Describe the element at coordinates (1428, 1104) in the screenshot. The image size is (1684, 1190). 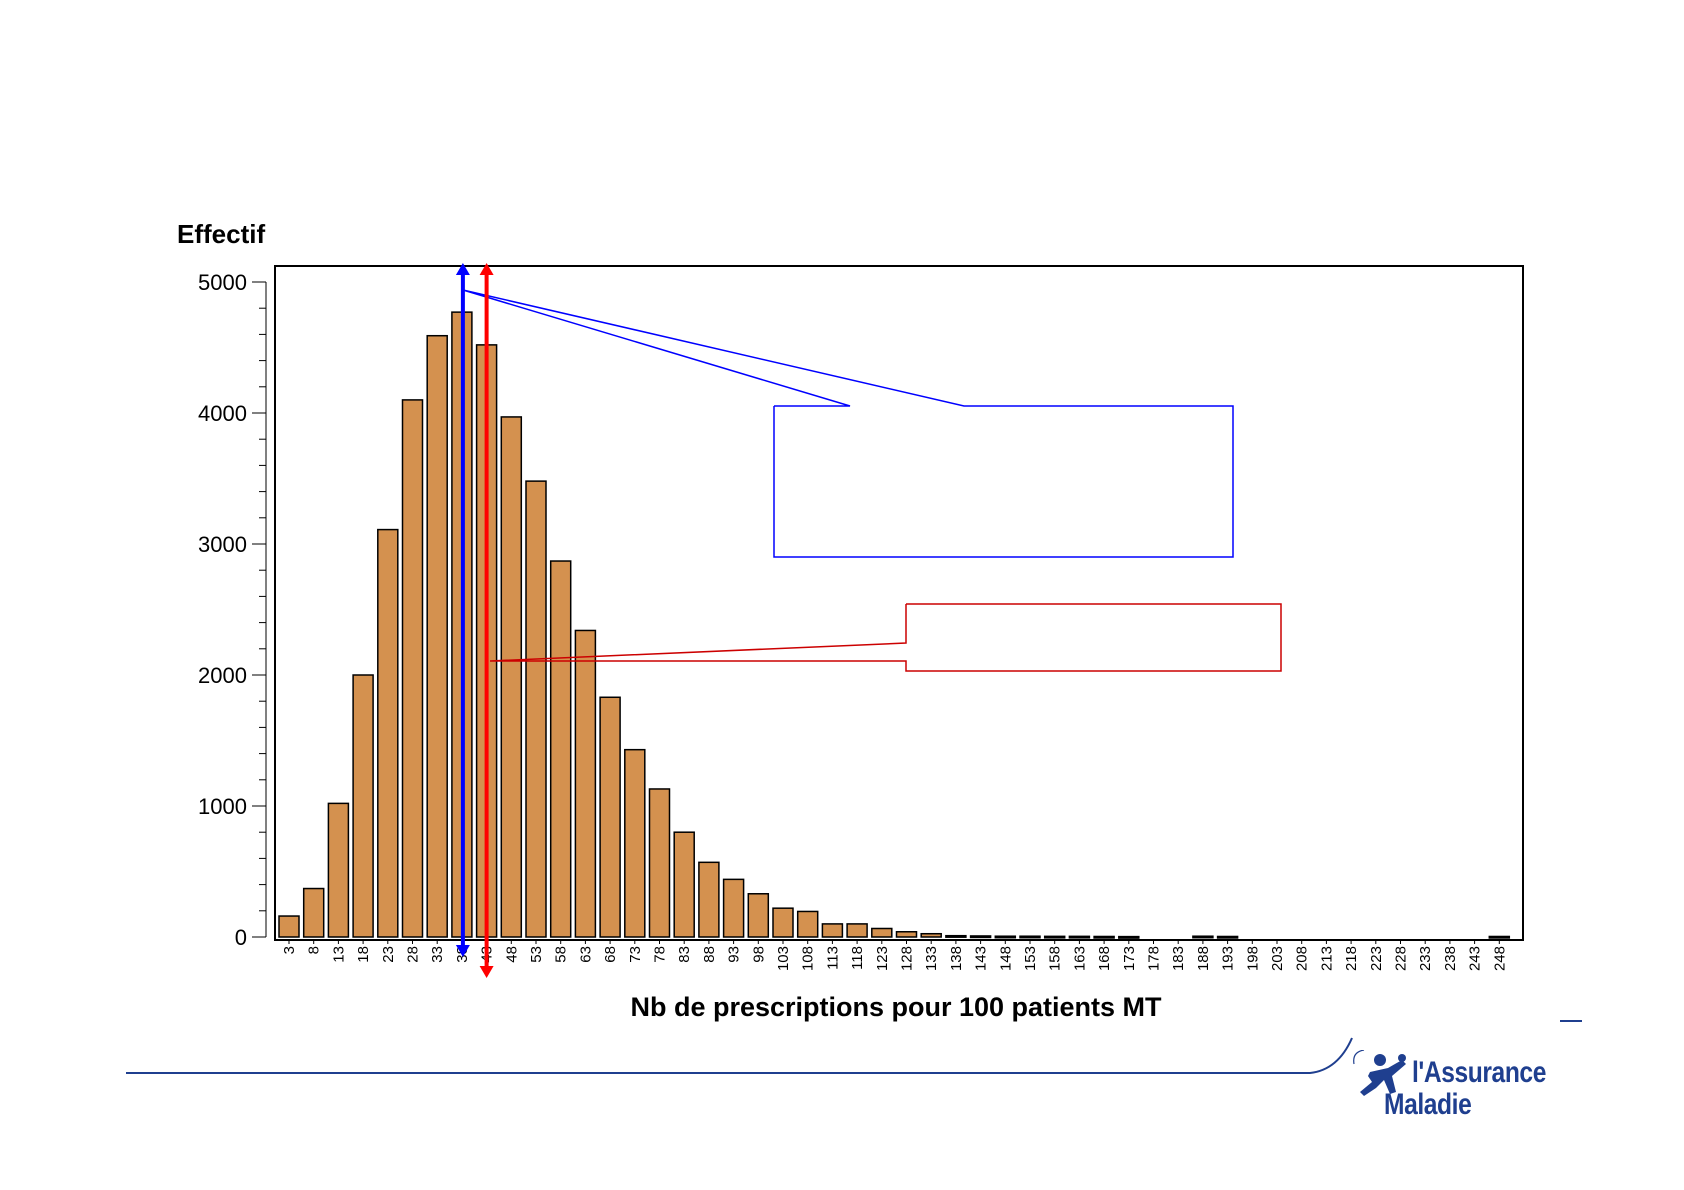
I see `logo-text-maladie: Maladie` at that location.